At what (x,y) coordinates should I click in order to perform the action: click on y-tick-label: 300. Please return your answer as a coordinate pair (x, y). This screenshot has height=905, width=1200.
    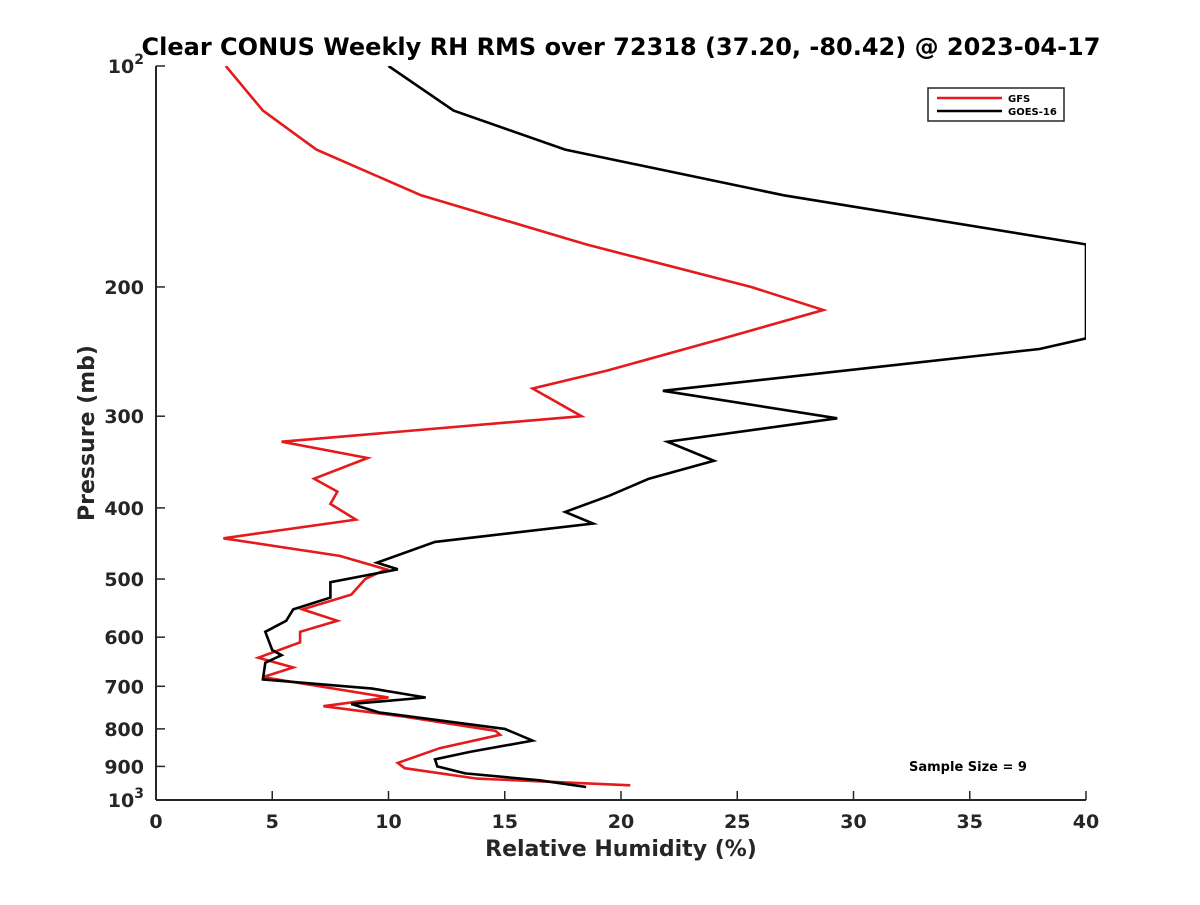
    Looking at the image, I should click on (124, 417).